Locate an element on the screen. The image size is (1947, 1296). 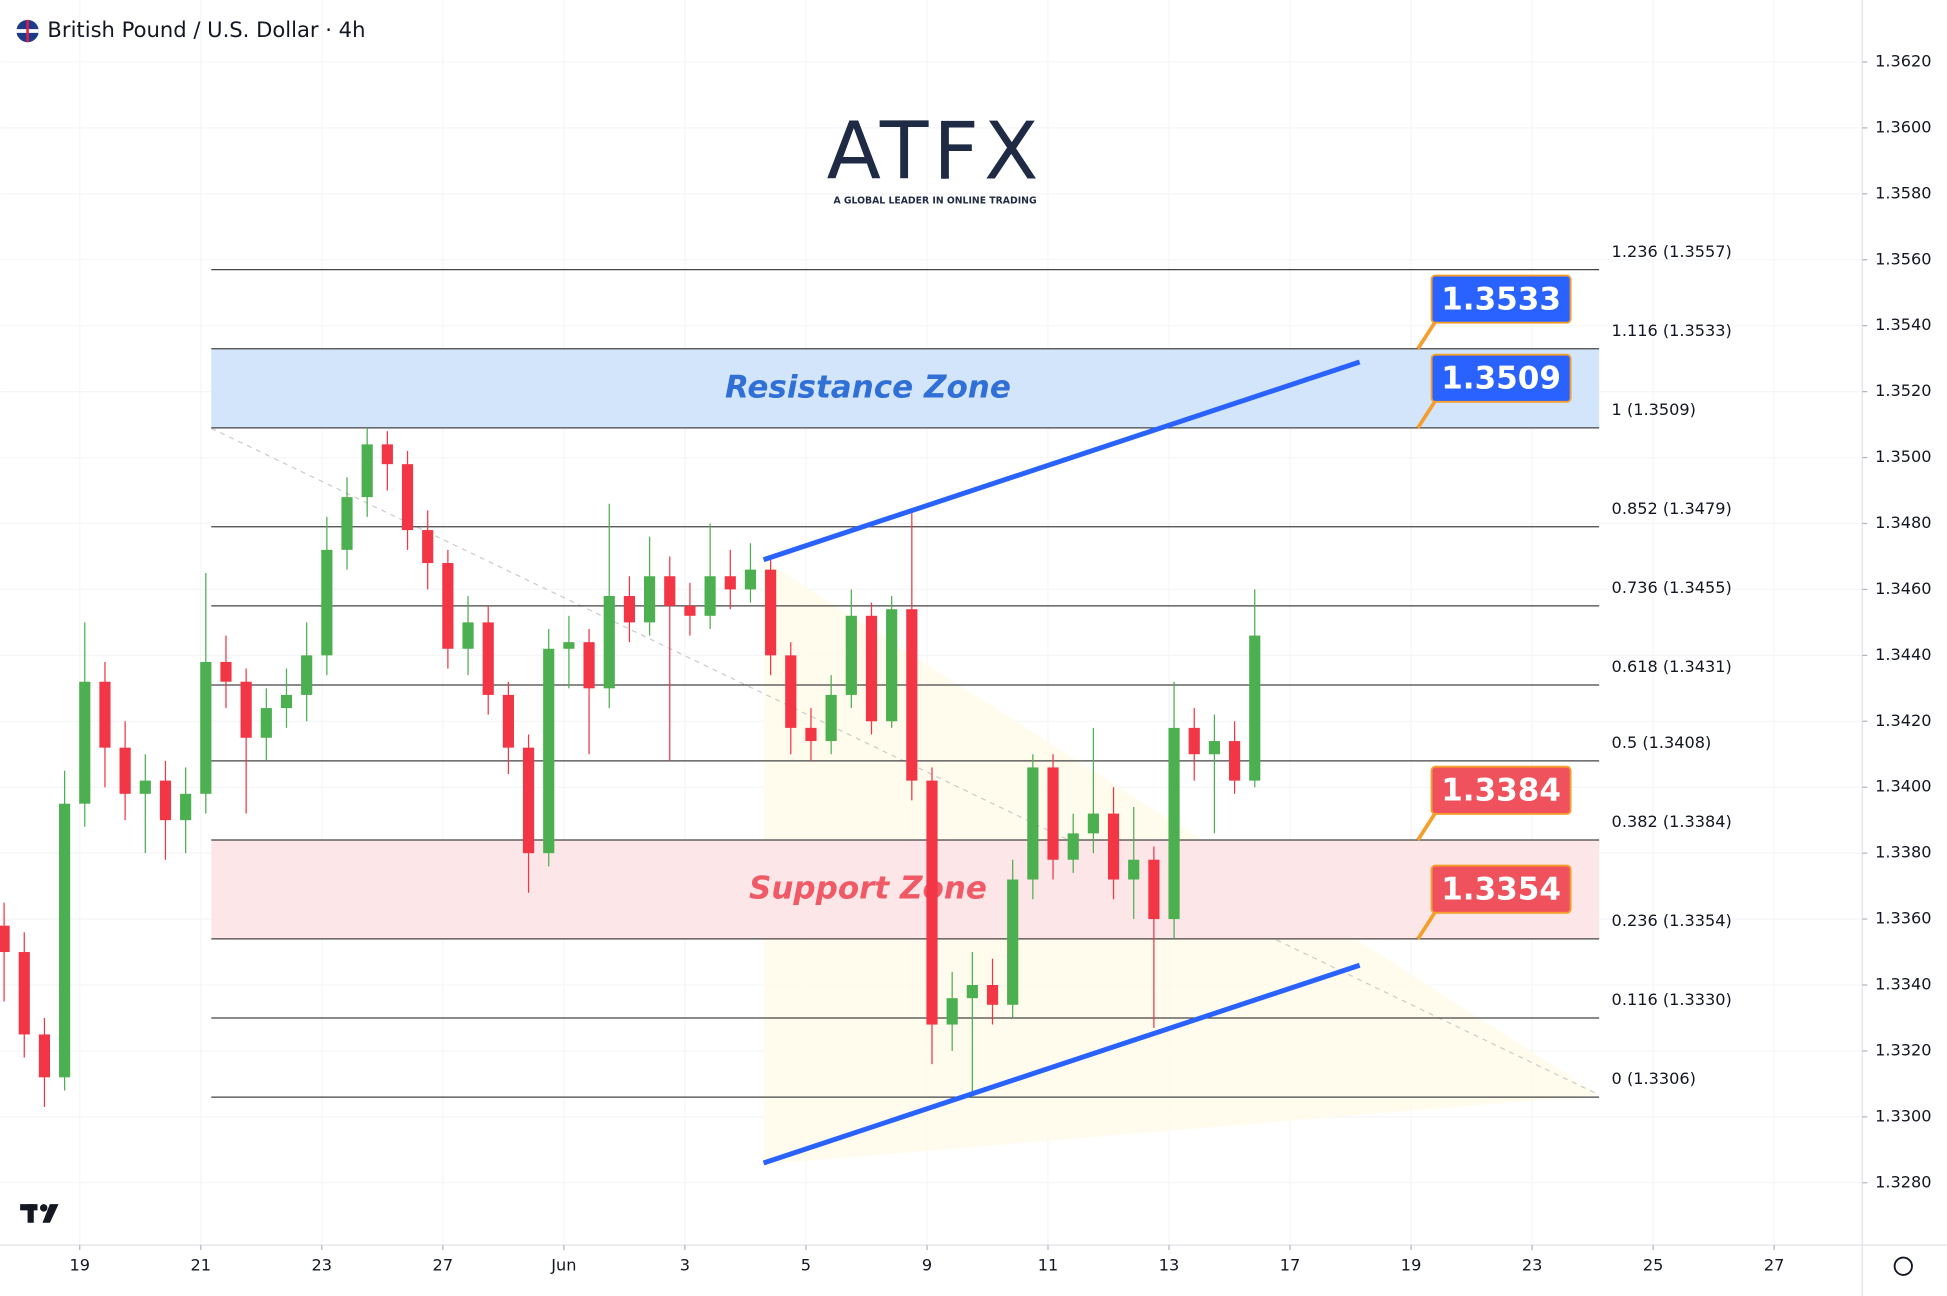
y-tick-label: 1.3420 is located at coordinates (1903, 720).